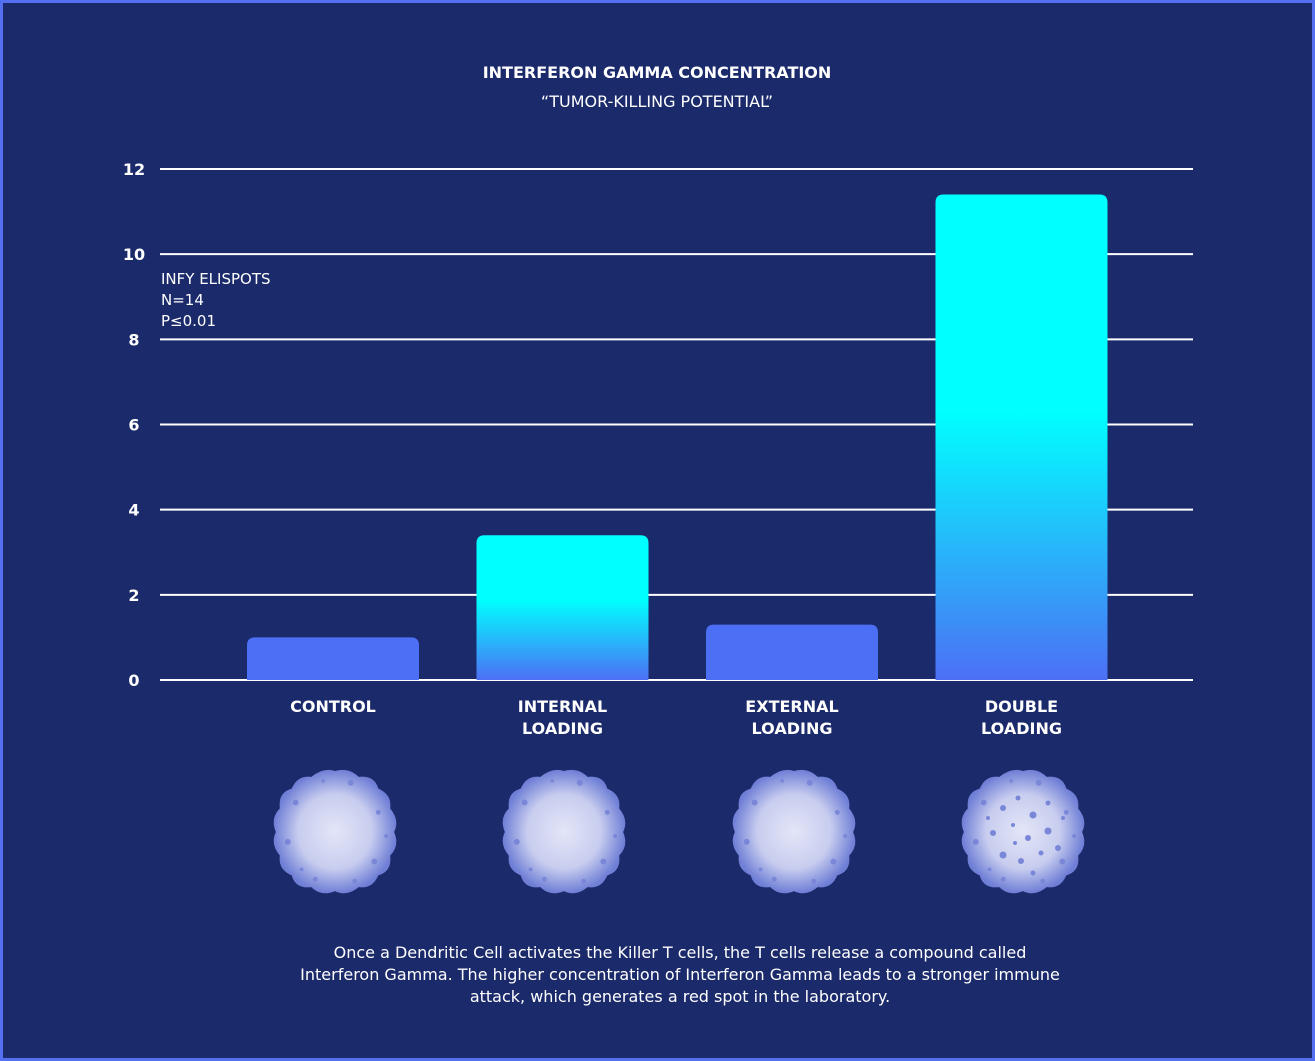  I want to click on y-tick-label: 12, so click(134, 169).